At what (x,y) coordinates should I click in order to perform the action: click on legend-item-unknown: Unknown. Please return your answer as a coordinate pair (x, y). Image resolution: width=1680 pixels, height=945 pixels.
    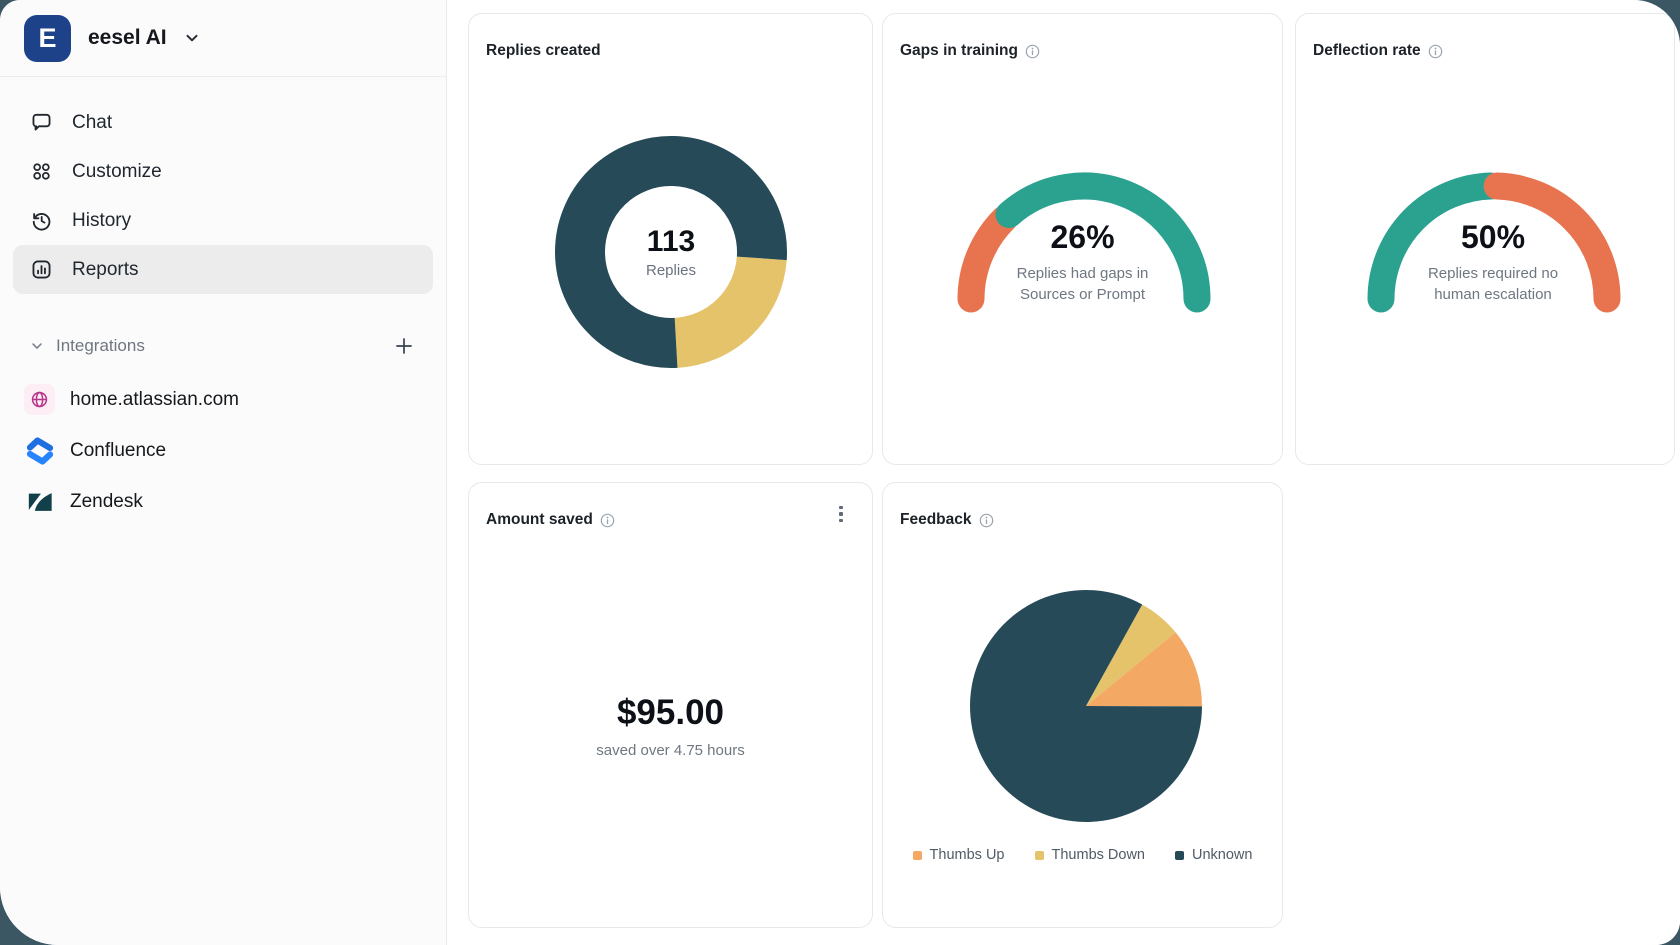
    Looking at the image, I should click on (1213, 855).